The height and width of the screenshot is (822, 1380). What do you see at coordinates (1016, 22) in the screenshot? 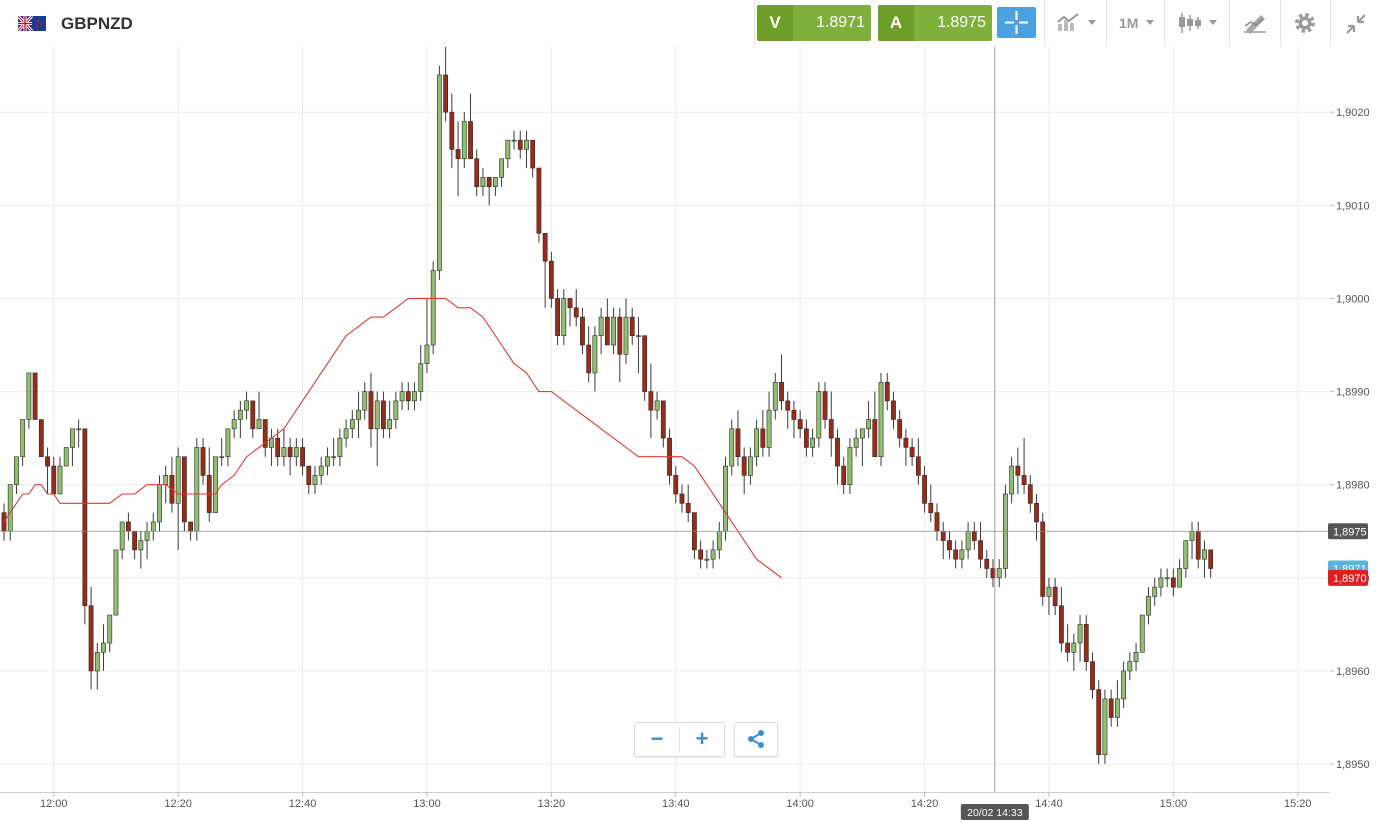
I see `crosshair-button` at bounding box center [1016, 22].